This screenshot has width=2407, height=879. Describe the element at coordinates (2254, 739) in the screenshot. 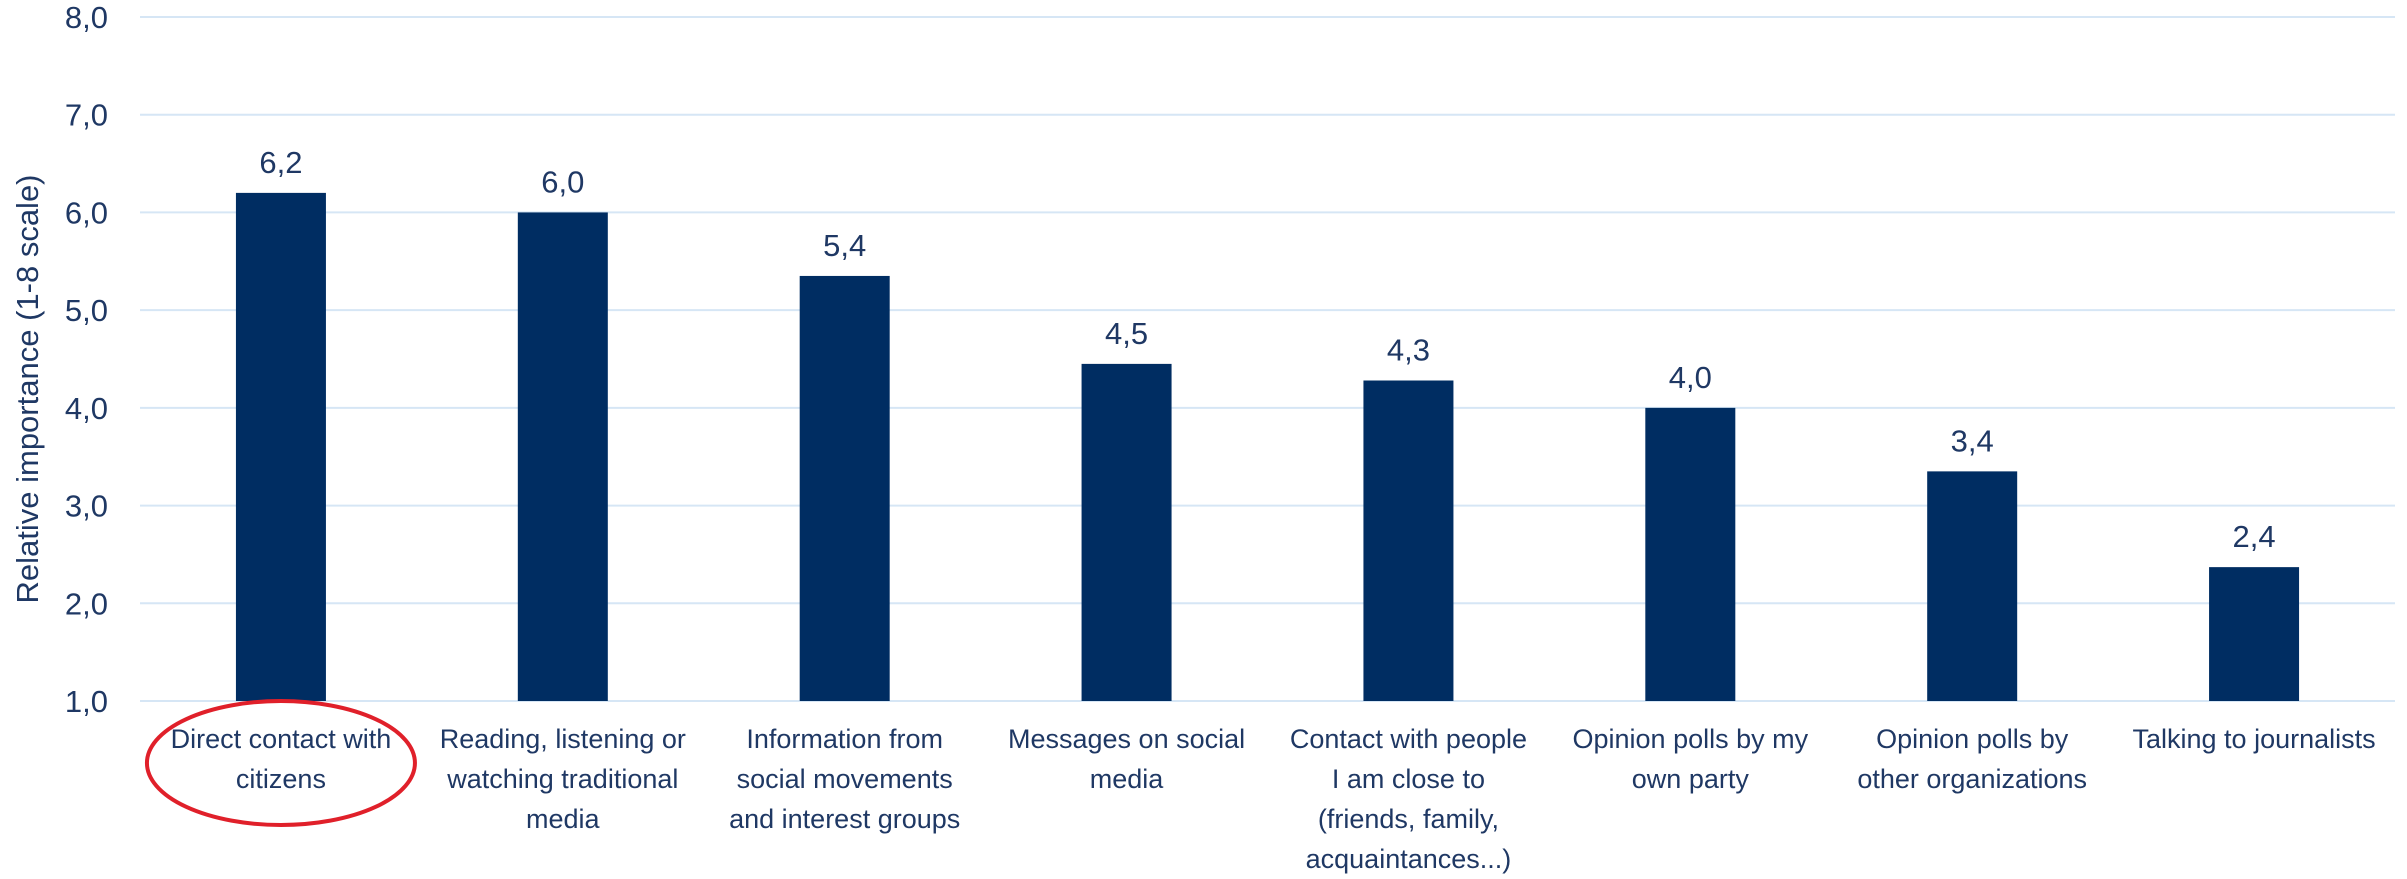

I see `category-label: Talking to journalists` at that location.